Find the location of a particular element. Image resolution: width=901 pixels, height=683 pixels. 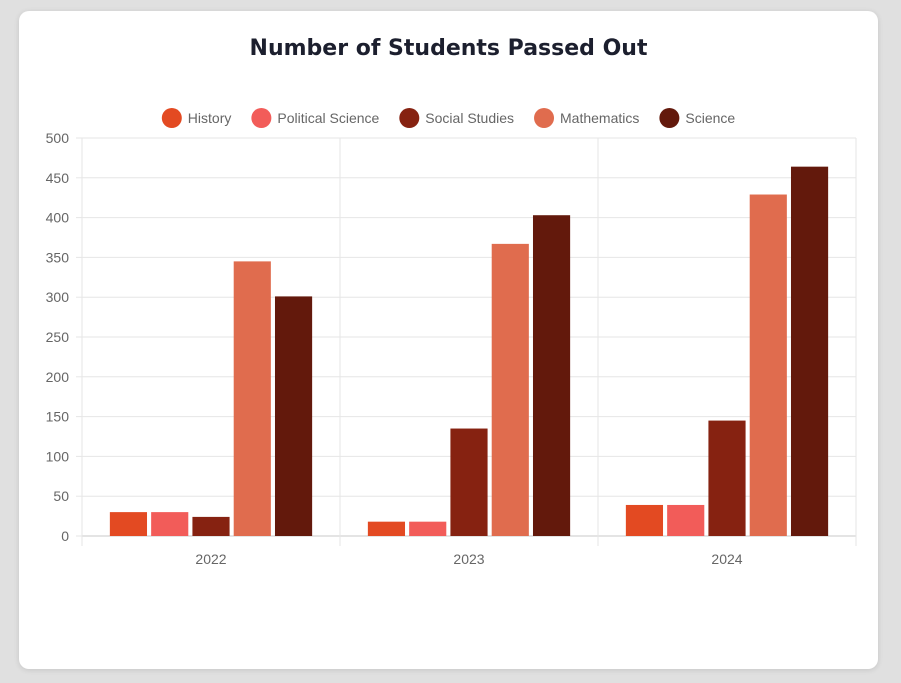

bar-social-studies-2022 is located at coordinates (211, 526).